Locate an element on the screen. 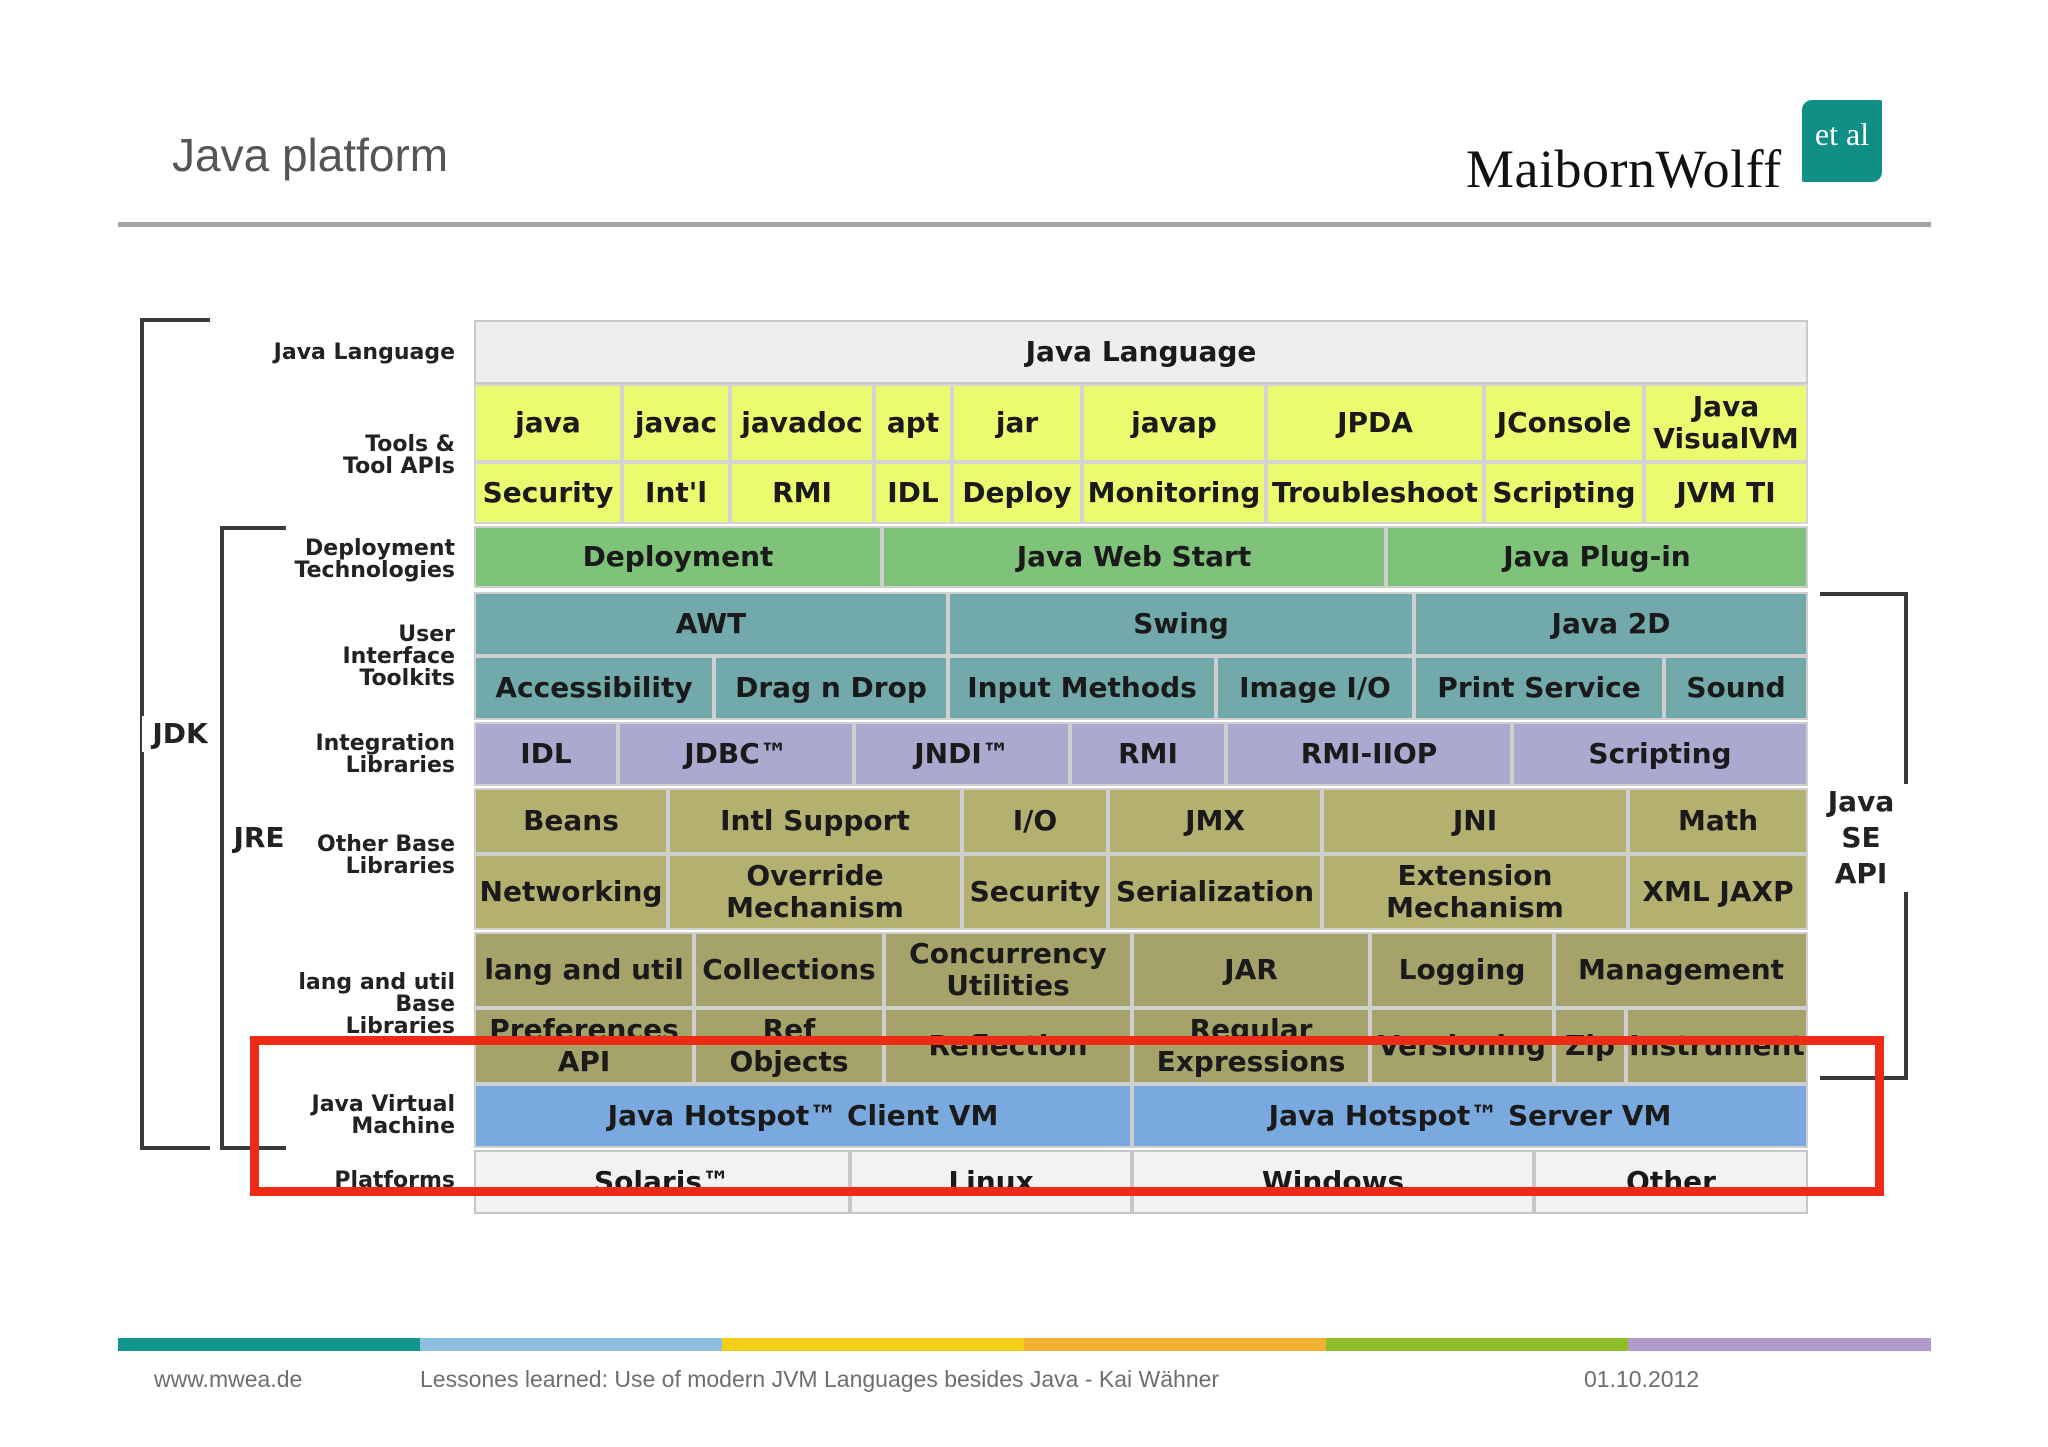  tool-api-cell: Security is located at coordinates (548, 493).